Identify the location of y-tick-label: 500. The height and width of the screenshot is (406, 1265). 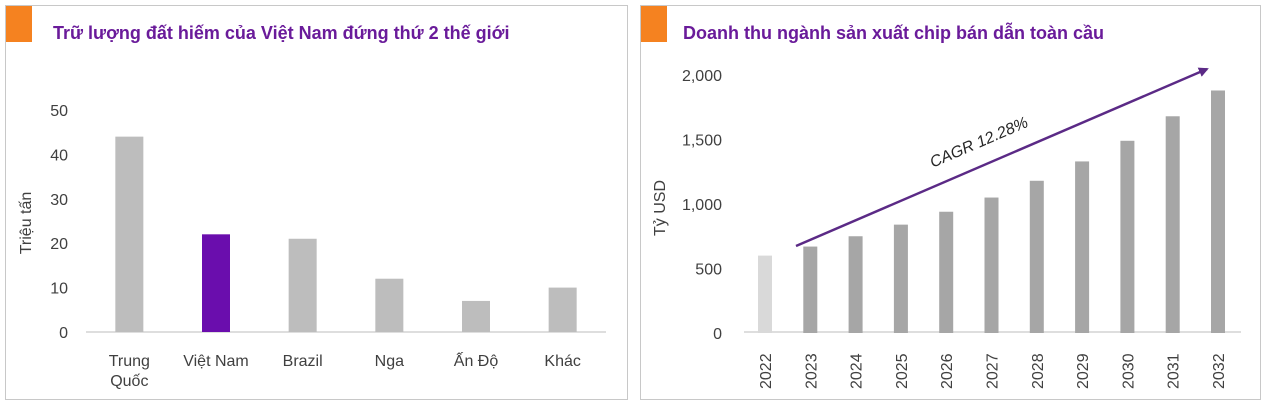
(708, 270).